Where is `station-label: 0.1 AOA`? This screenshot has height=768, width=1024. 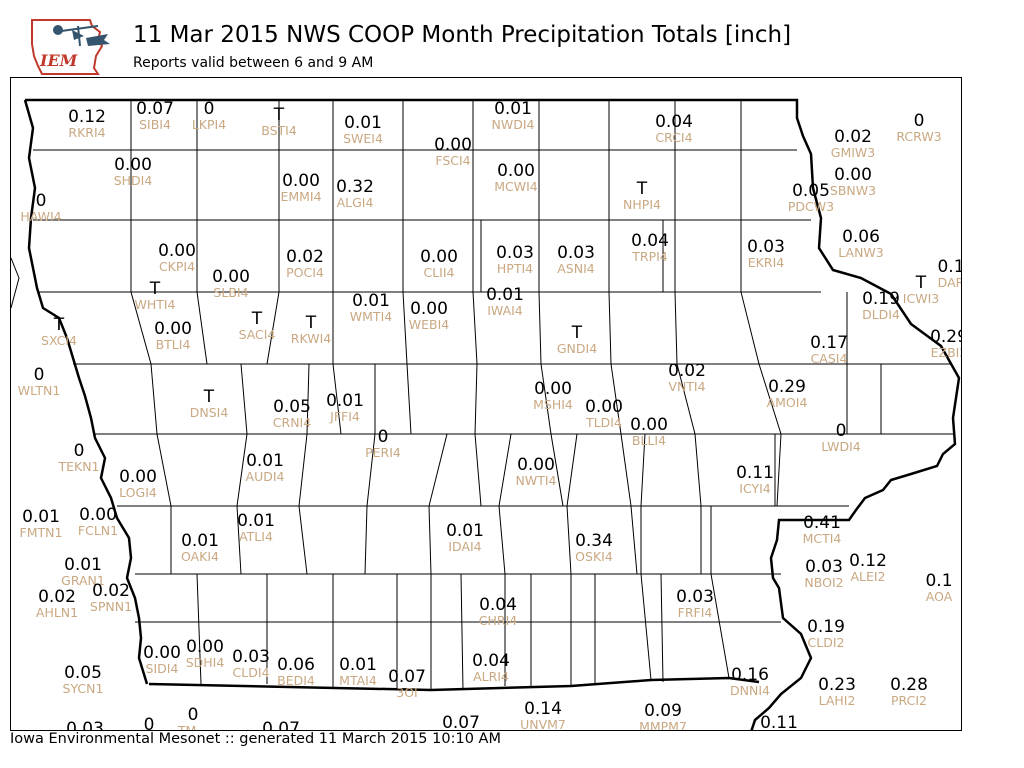 station-label: 0.1 AOA is located at coordinates (938, 588).